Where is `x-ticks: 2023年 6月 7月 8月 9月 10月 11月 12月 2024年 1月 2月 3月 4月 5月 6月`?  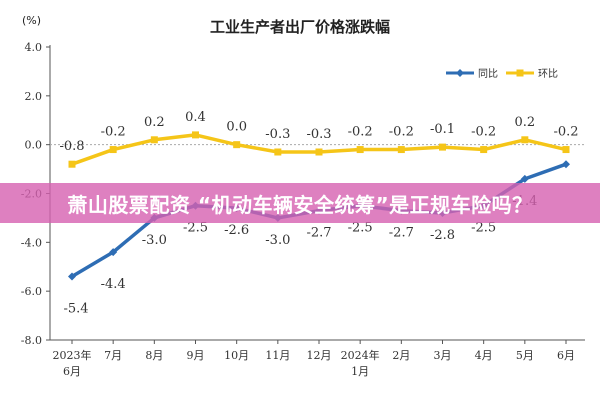 x-ticks: 2023年 6月 7月 8月 9月 10月 11月 12月 2024年 1月 2月 3月 4月 5月 6月 is located at coordinates (314, 359).